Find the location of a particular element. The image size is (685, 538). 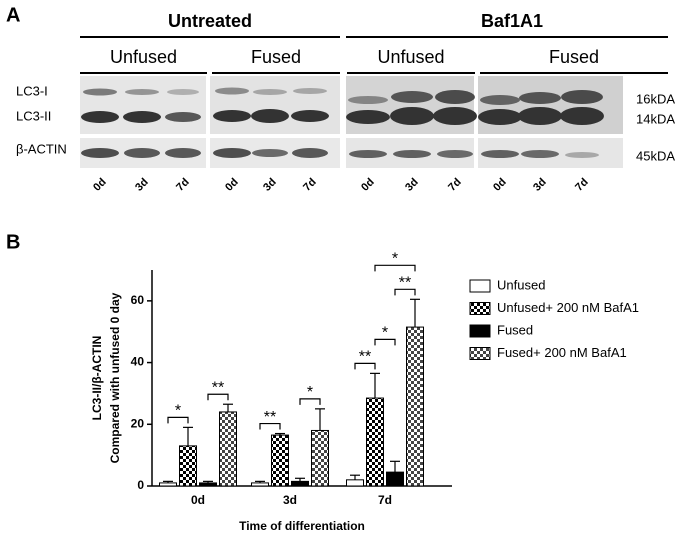

x-tick-label: 3d is located at coordinates (290, 500).